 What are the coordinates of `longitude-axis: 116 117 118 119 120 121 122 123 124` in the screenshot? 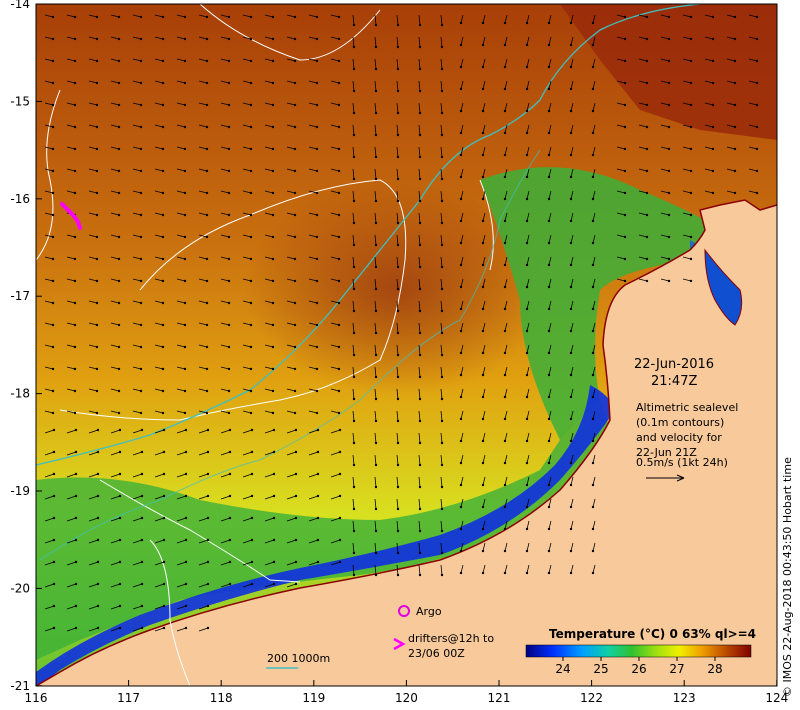 It's located at (406, 692).